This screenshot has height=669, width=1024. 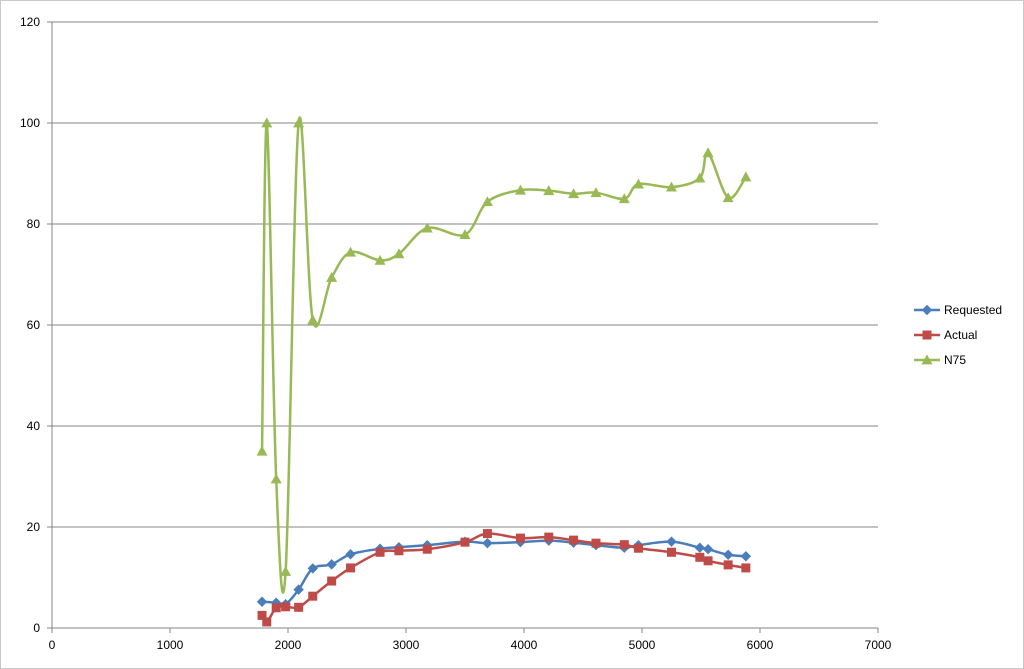 I want to click on x-tick-label-5000: 5000, so click(x=642, y=645).